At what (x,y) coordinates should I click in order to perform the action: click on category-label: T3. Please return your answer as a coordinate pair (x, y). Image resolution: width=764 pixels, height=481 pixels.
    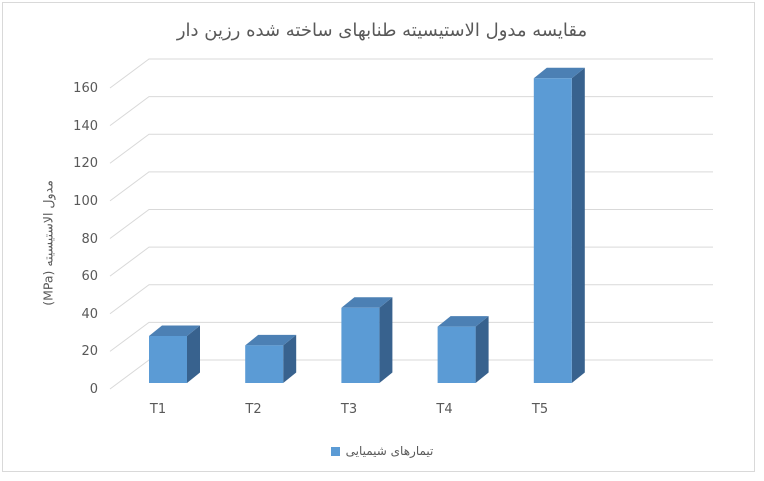
    Looking at the image, I should click on (349, 409).